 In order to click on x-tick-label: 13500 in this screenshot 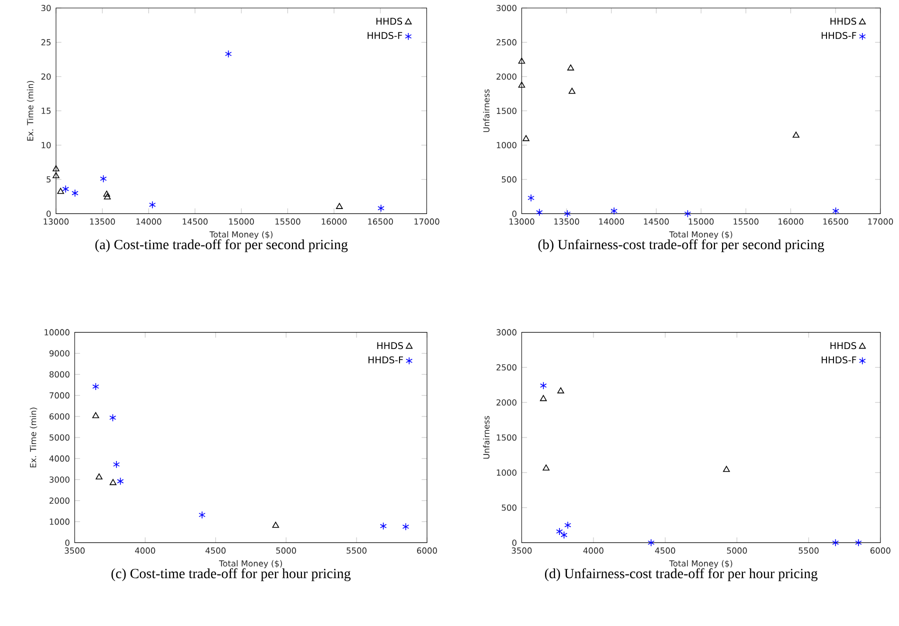, I will do `click(102, 221)`.